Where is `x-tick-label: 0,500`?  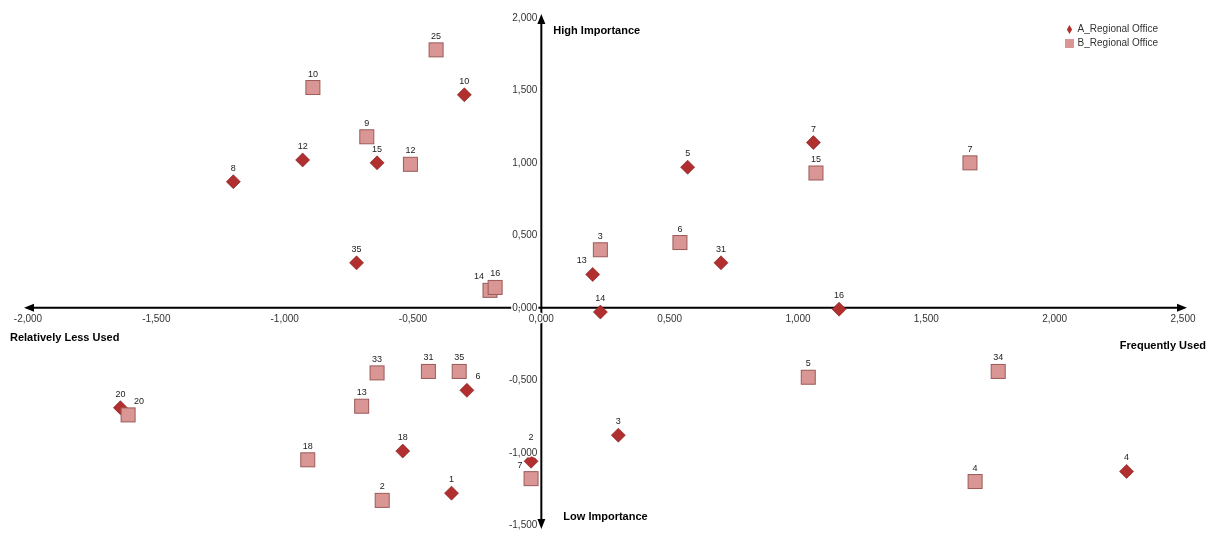 x-tick-label: 0,500 is located at coordinates (670, 318).